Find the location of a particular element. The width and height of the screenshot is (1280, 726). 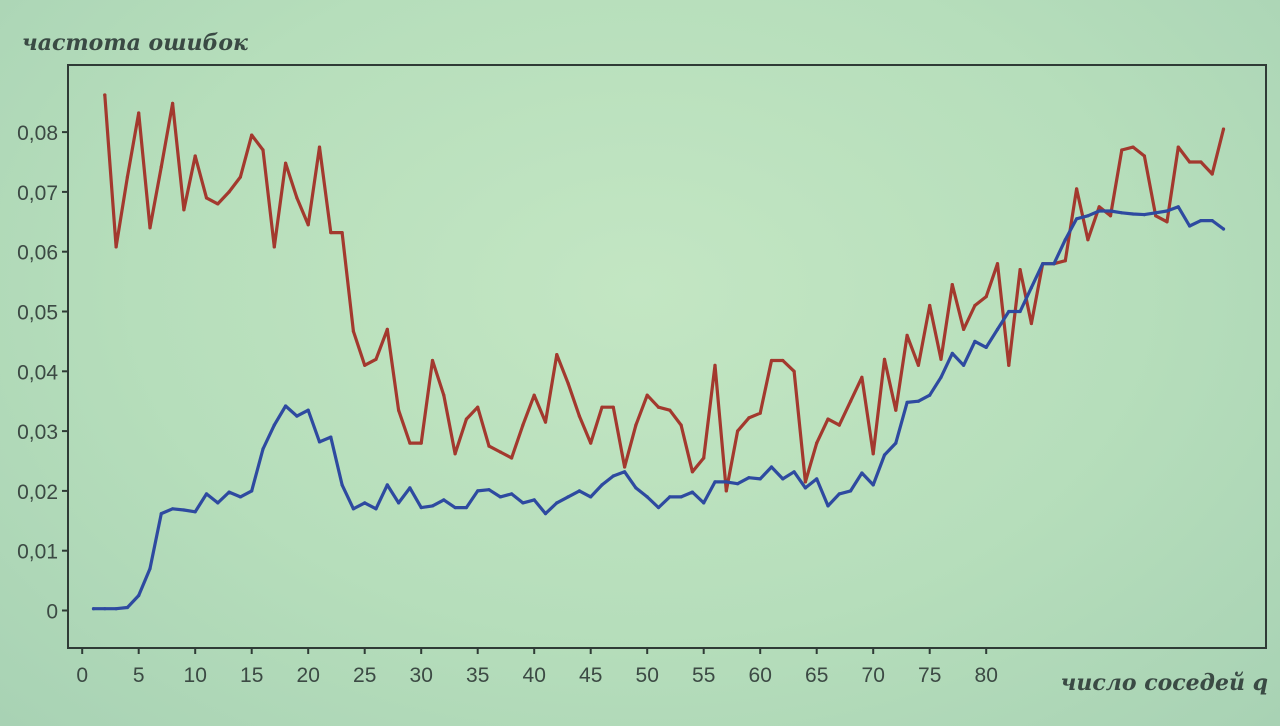

y-tick-label: 0,04 is located at coordinates (37, 372).